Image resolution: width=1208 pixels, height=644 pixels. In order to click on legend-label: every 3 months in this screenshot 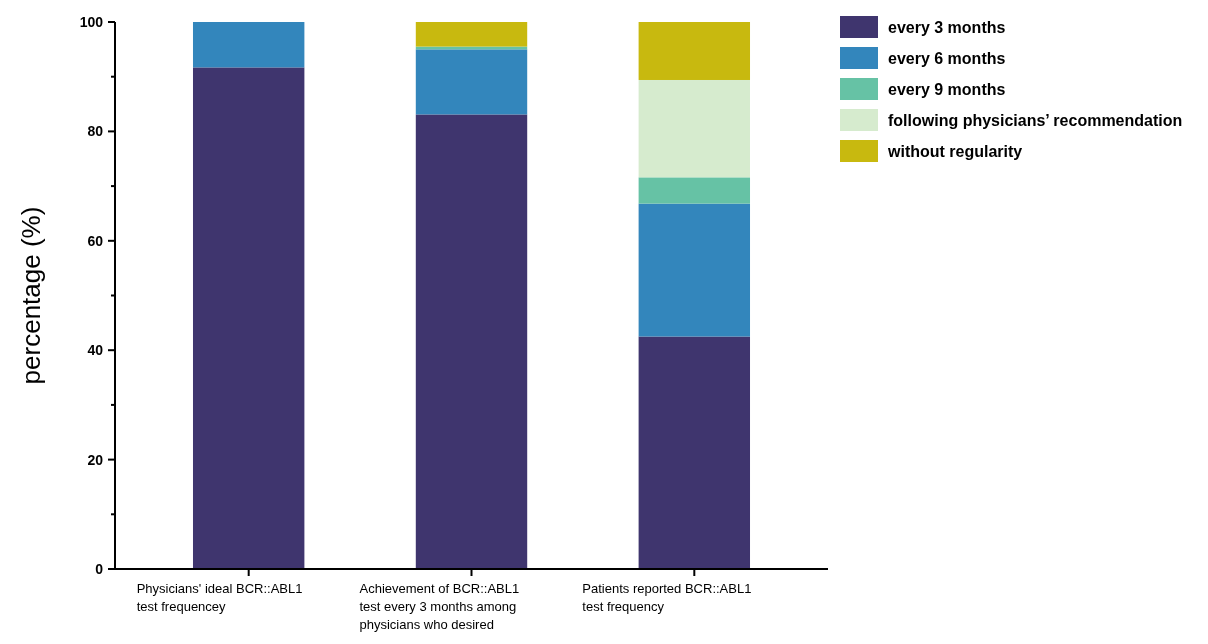, I will do `click(947, 27)`.